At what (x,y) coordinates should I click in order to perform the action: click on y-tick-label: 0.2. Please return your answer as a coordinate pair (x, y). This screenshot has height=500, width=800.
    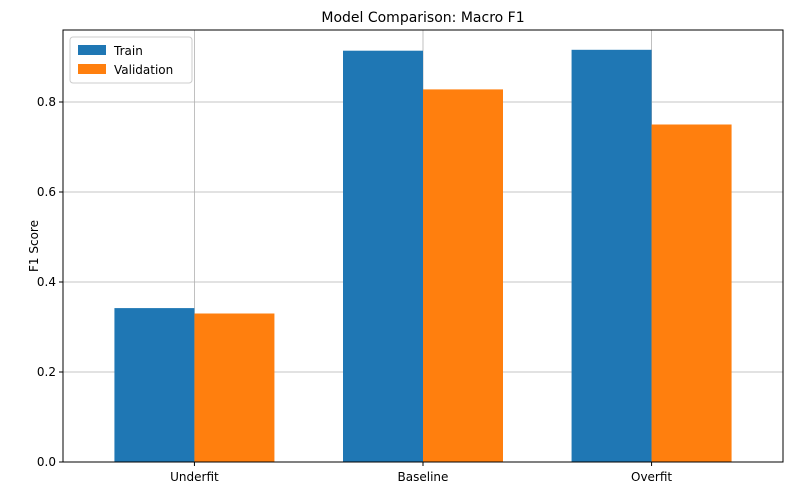
    Looking at the image, I should click on (46, 372).